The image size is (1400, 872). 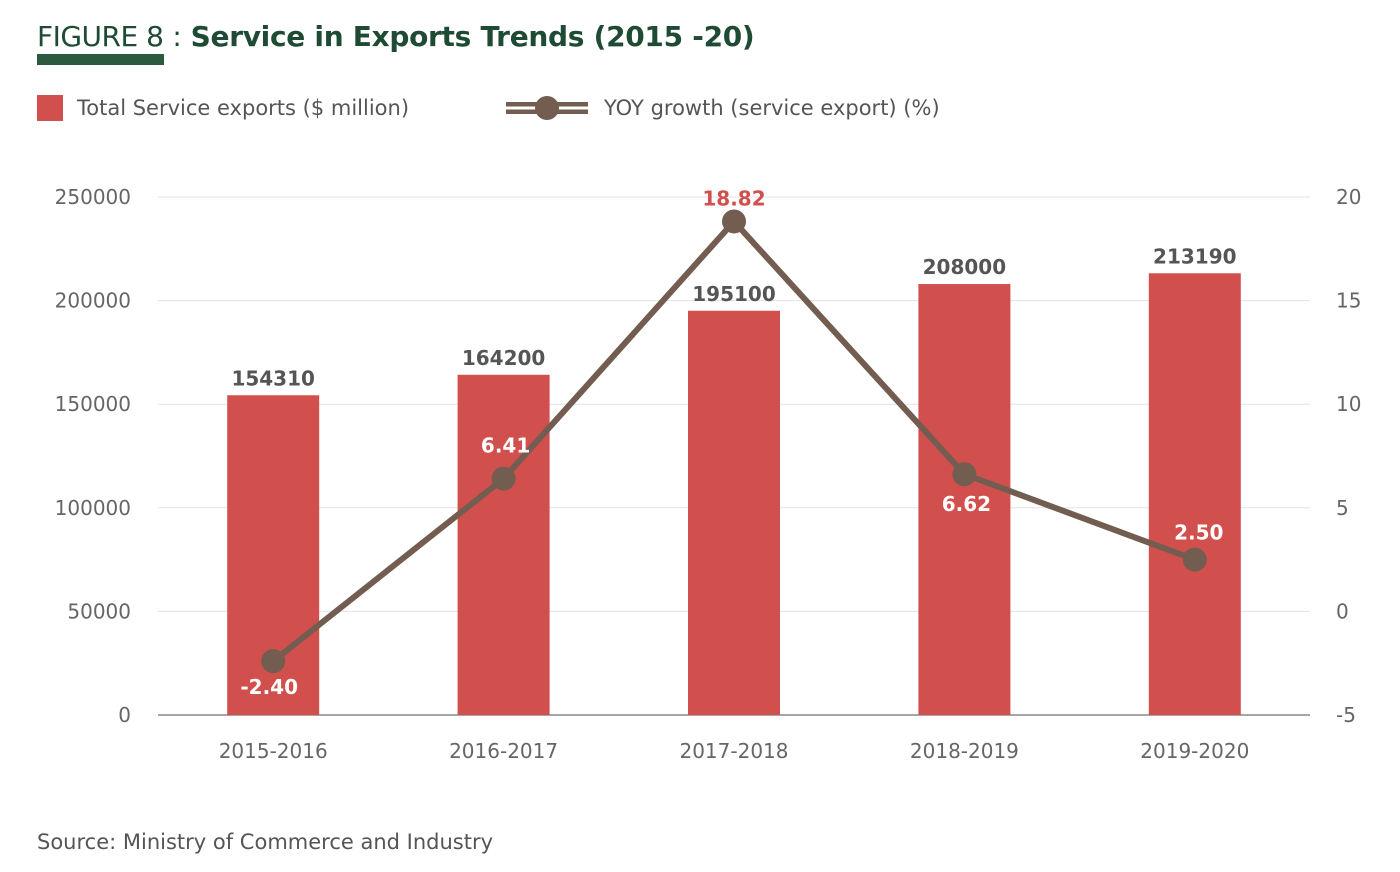 What do you see at coordinates (1348, 301) in the screenshot?
I see `y-right-tick-label: 15` at bounding box center [1348, 301].